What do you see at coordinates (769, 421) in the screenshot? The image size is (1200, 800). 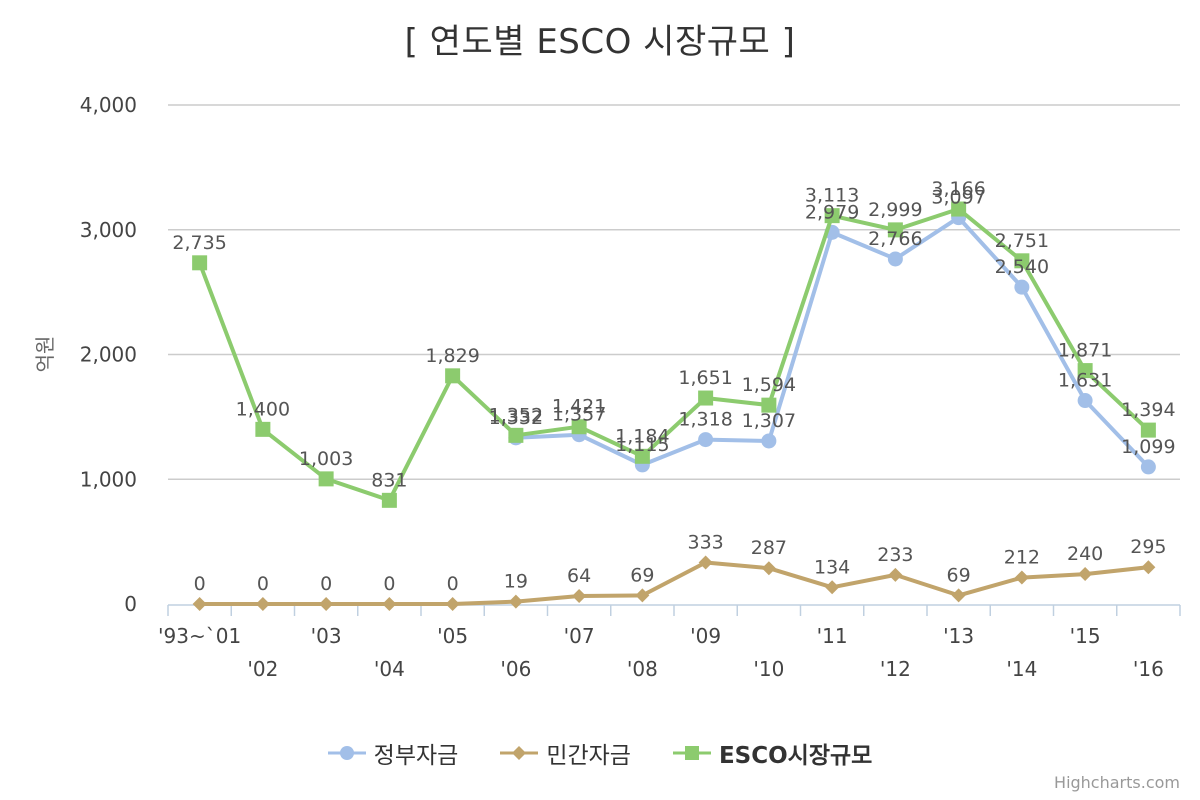 I see `data-label: 1,307` at bounding box center [769, 421].